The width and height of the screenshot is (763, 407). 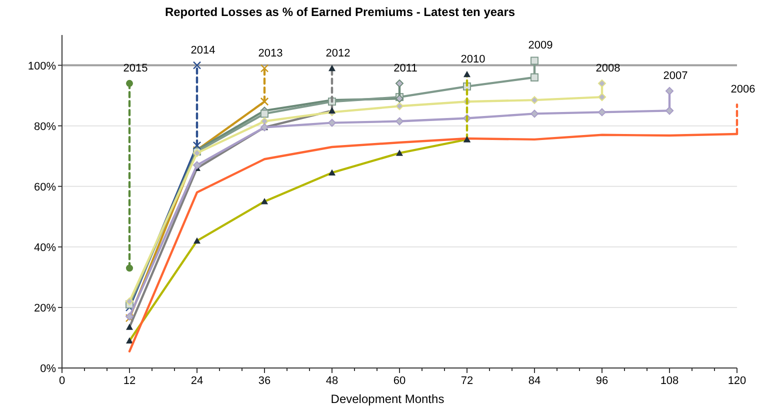 What do you see at coordinates (45, 308) in the screenshot?
I see `y-tick-label: 20%` at bounding box center [45, 308].